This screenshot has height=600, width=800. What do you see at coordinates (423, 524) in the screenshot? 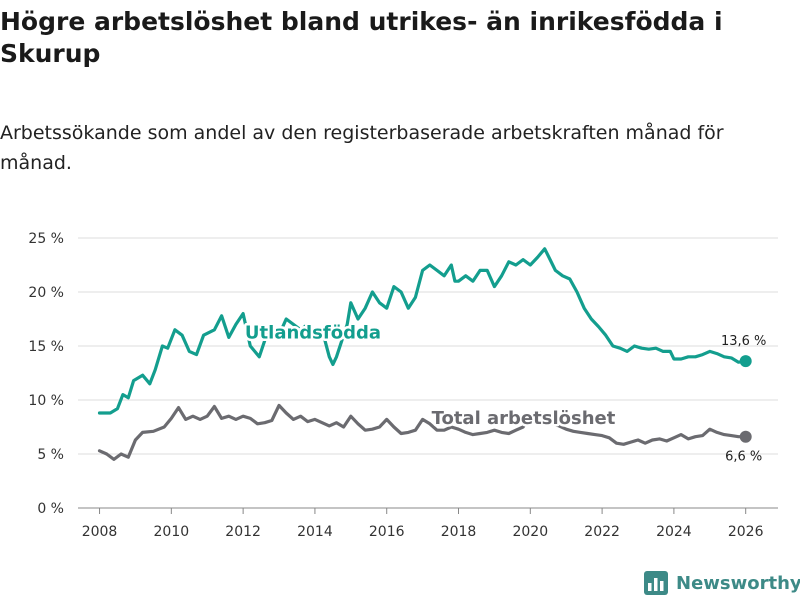
I see `x-axis-ticks: 2008 2010 2012 2014 2016 2018 2020 2022 2024 2026` at bounding box center [423, 524].